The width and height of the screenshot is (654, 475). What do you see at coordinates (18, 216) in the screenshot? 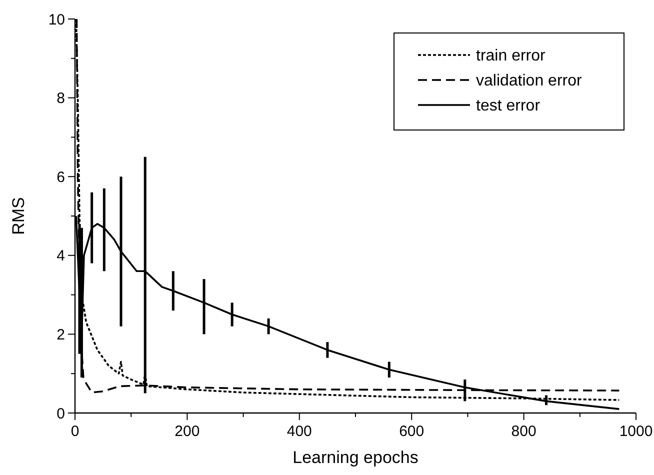
I see `y-axis-title: RMS` at bounding box center [18, 216].